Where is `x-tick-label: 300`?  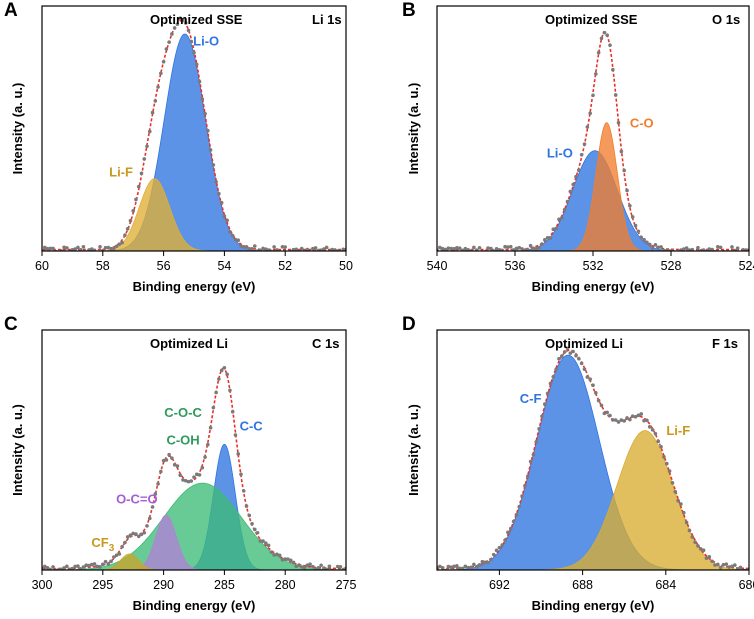 x-tick-label: 300 is located at coordinates (42, 585).